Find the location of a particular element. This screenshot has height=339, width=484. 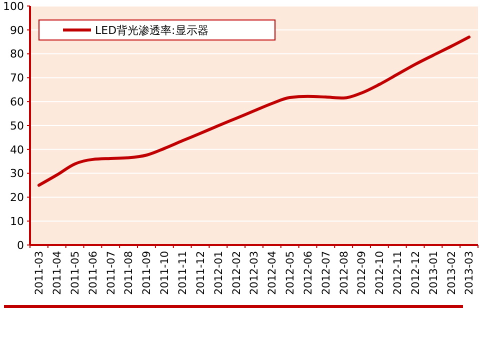

x-tick-label: 2012-02 is located at coordinates (236, 273).